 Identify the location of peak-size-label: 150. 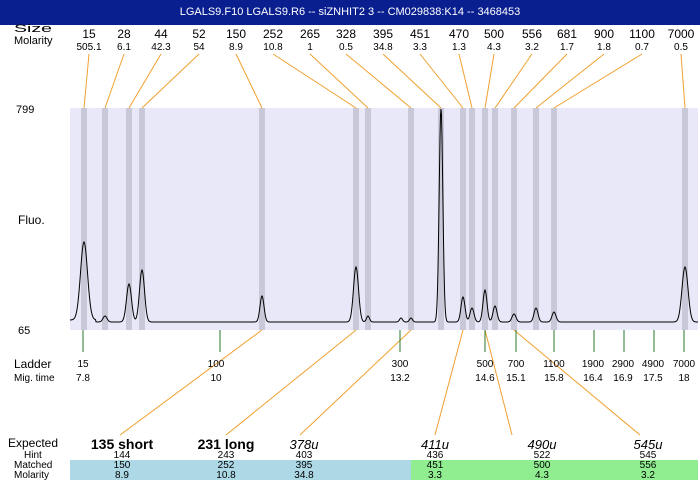
(236, 34).